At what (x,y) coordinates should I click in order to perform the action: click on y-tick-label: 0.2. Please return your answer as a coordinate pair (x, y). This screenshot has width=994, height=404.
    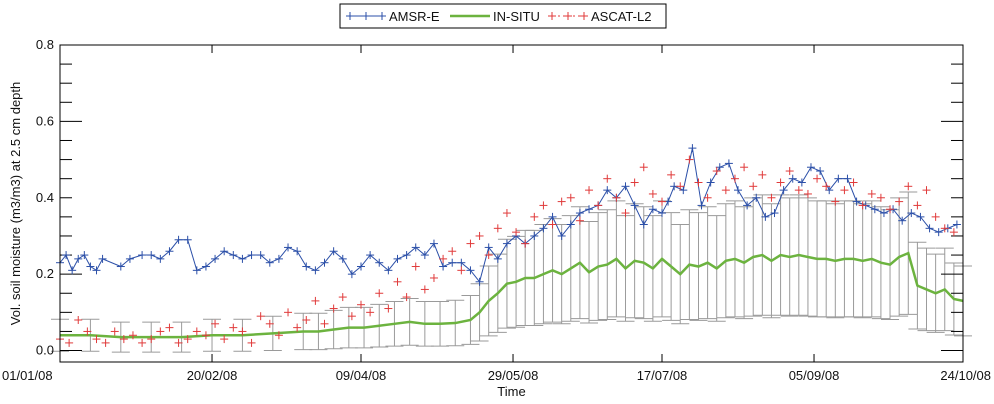
    Looking at the image, I should click on (45, 273).